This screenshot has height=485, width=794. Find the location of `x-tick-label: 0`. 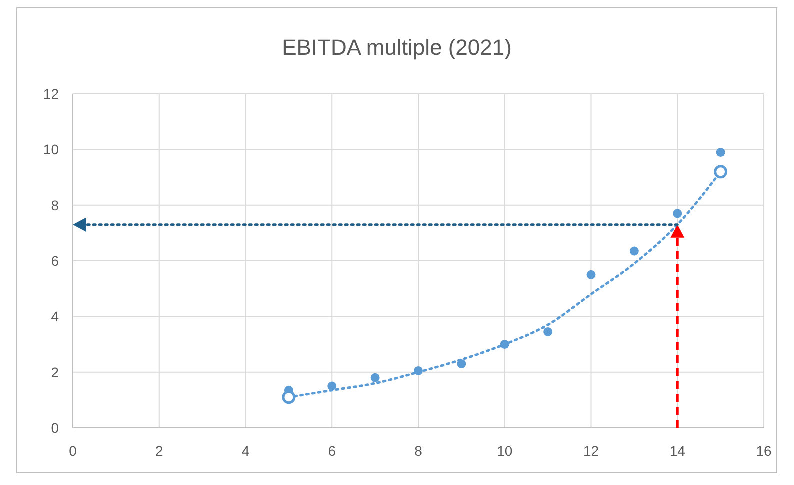

x-tick-label: 0 is located at coordinates (73, 451).